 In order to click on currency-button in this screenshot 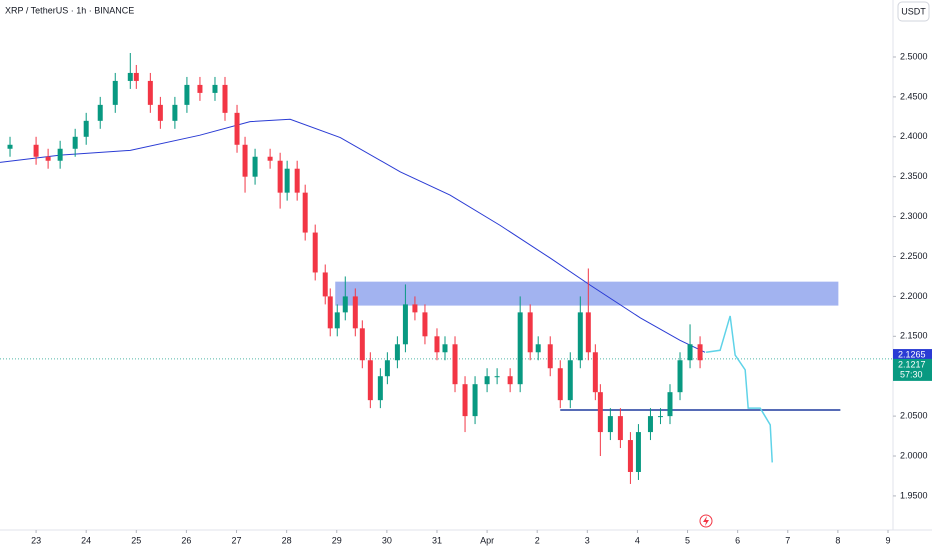, I will do `click(913, 11)`.